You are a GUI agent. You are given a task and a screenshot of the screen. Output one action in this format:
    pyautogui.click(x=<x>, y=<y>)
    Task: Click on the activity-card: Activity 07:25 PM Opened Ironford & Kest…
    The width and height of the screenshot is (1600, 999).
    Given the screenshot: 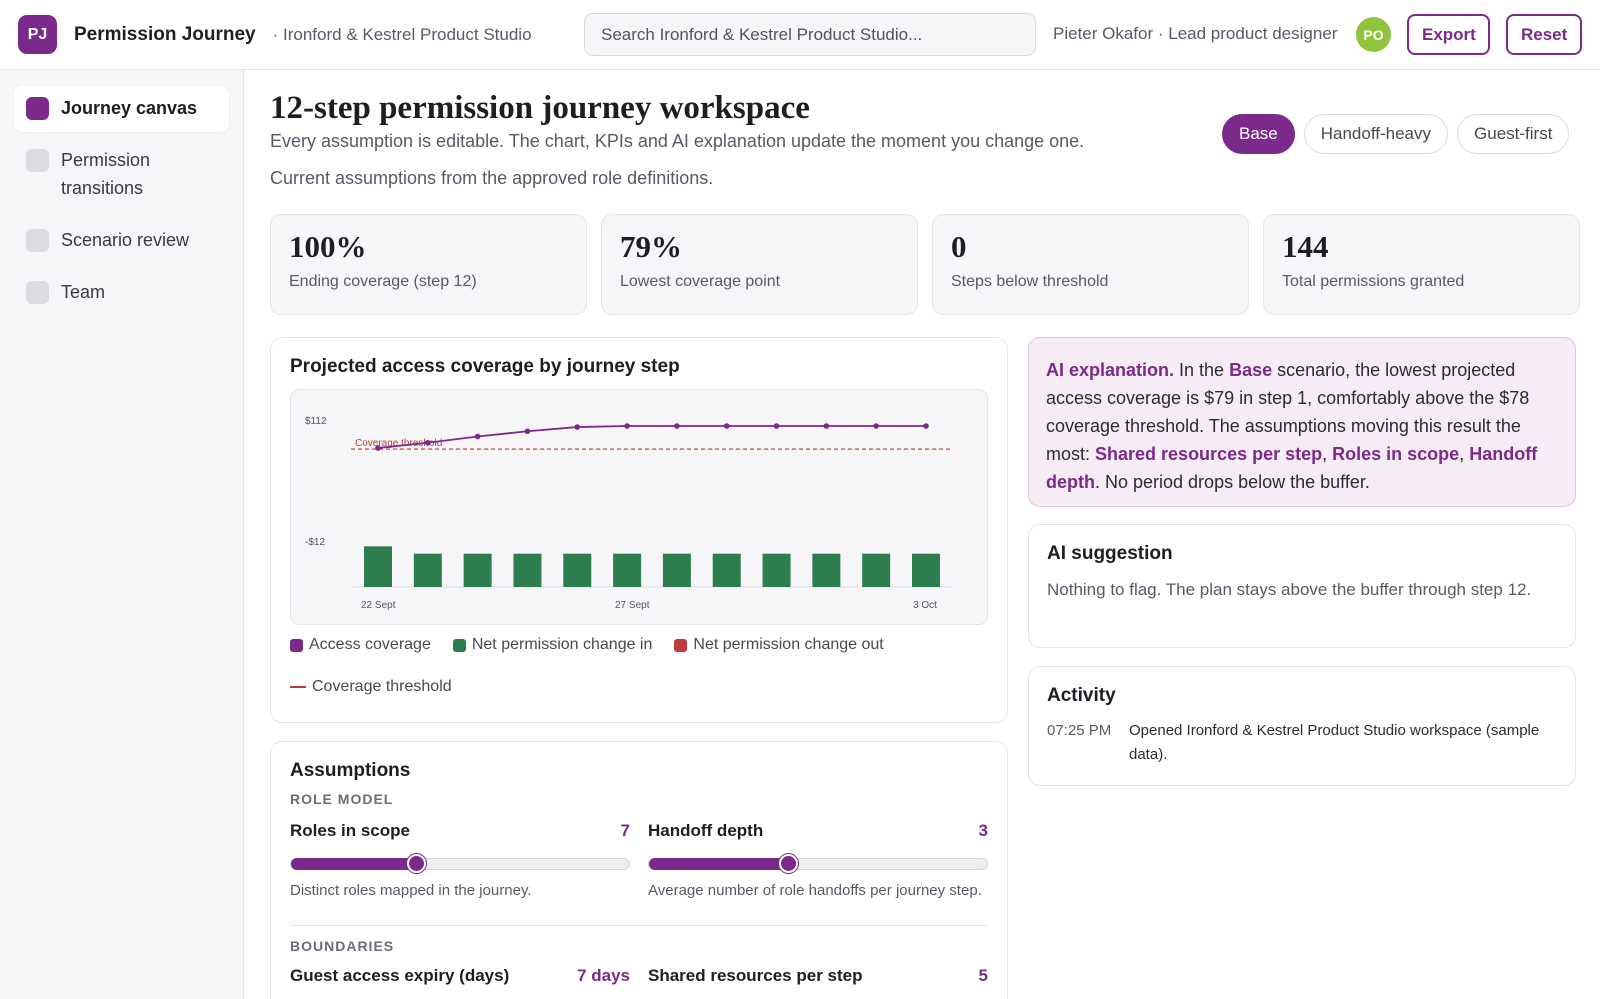 What is the action you would take?
    pyautogui.click(x=1302, y=726)
    